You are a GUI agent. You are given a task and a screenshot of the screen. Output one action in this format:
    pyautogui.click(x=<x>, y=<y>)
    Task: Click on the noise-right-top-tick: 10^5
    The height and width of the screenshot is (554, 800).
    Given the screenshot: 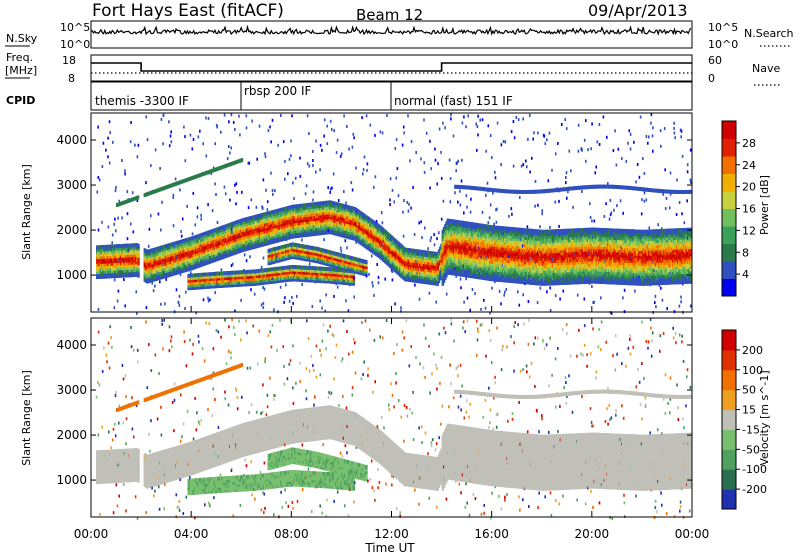 What is the action you would take?
    pyautogui.click(x=723, y=27)
    